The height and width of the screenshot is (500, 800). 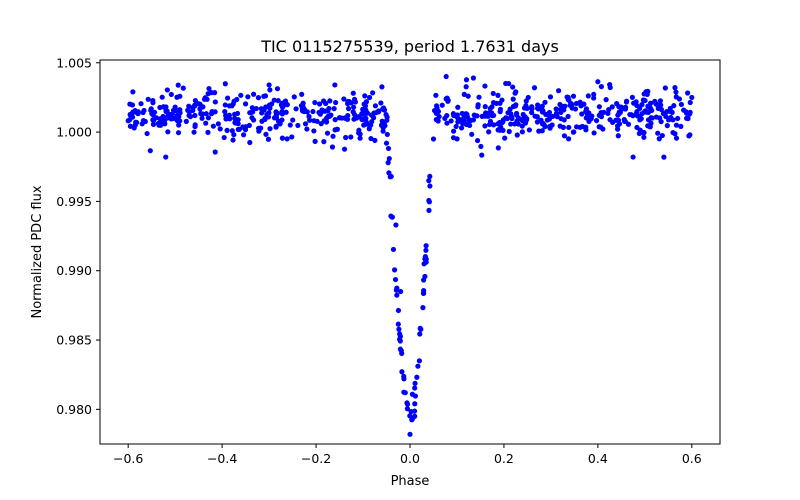 I want to click on x-tick-label: 0.6, so click(x=692, y=458).